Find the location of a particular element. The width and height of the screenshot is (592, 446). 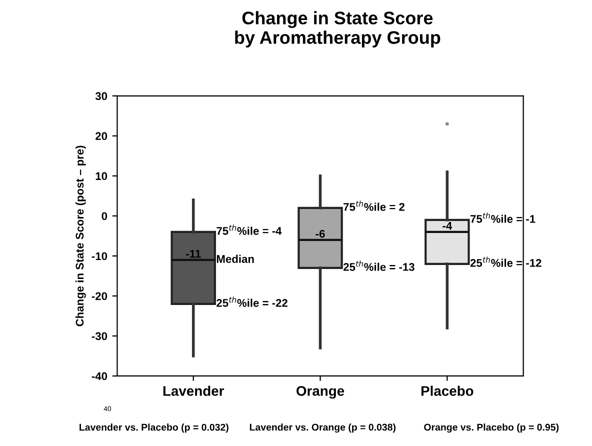

x-tick-label: Orange is located at coordinates (320, 392).